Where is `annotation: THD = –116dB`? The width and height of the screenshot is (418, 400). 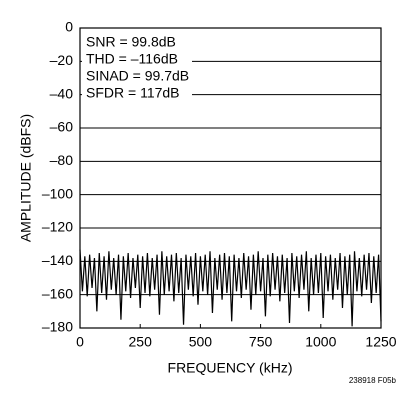
annotation: THD = –116dB is located at coordinates (132, 59).